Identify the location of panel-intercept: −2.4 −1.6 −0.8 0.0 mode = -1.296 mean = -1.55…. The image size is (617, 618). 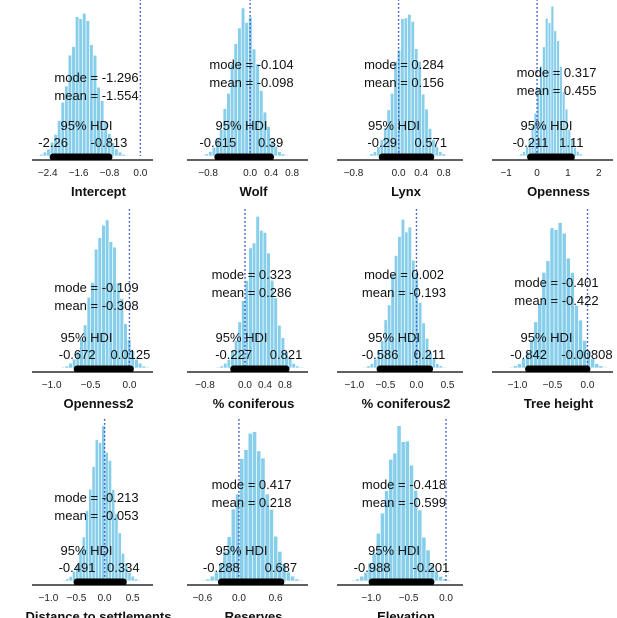
(92, 99).